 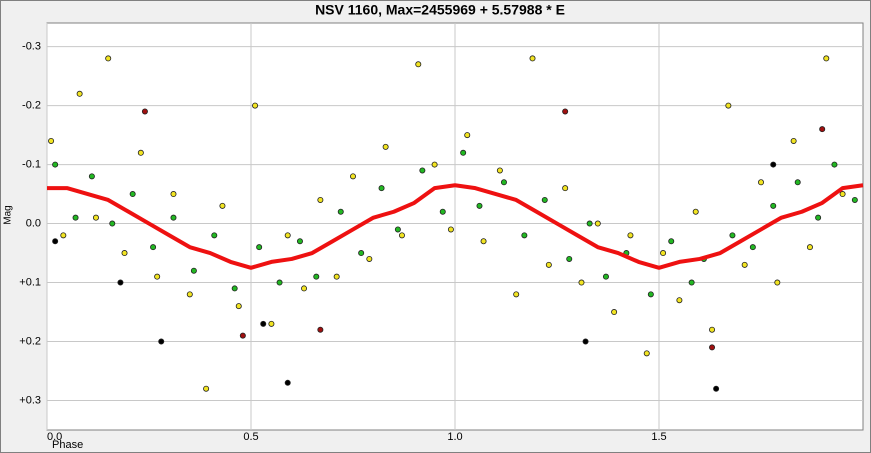 I want to click on y-tick-label: +0.3, so click(x=30, y=400).